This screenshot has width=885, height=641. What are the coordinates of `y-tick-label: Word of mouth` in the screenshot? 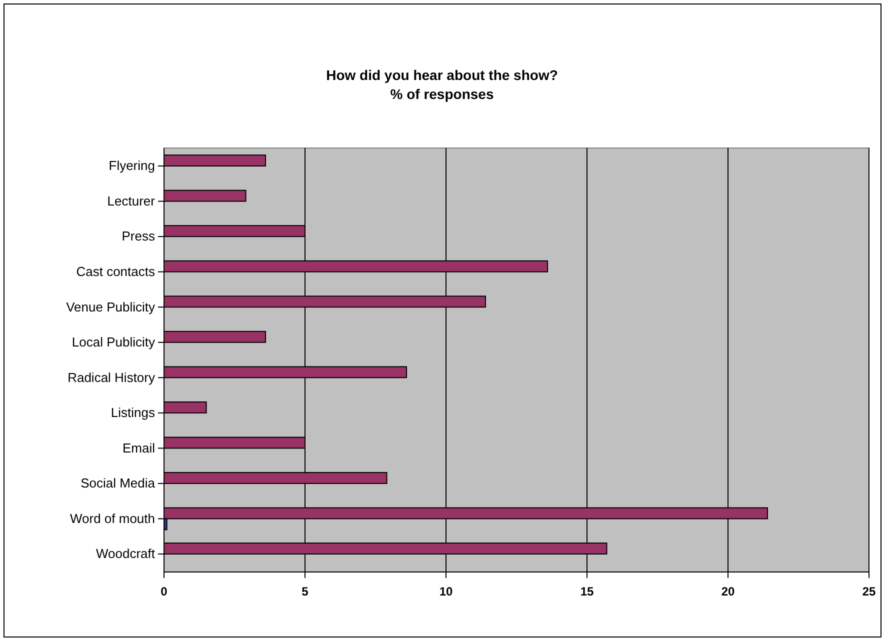 It's located at (112, 518).